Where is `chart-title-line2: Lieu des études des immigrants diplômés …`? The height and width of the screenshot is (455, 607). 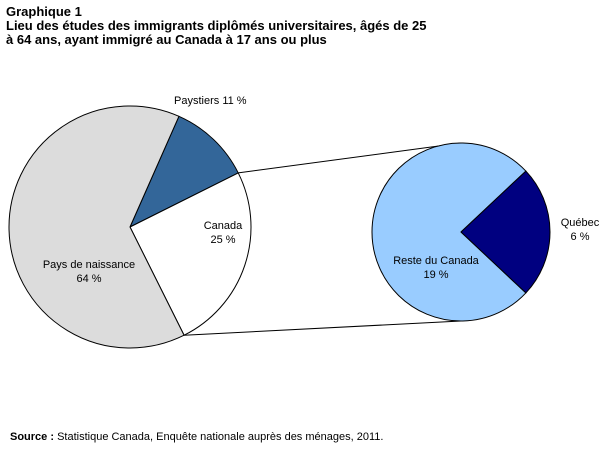
chart-title-line2: Lieu des études des immigrants diplômés … is located at coordinates (216, 25).